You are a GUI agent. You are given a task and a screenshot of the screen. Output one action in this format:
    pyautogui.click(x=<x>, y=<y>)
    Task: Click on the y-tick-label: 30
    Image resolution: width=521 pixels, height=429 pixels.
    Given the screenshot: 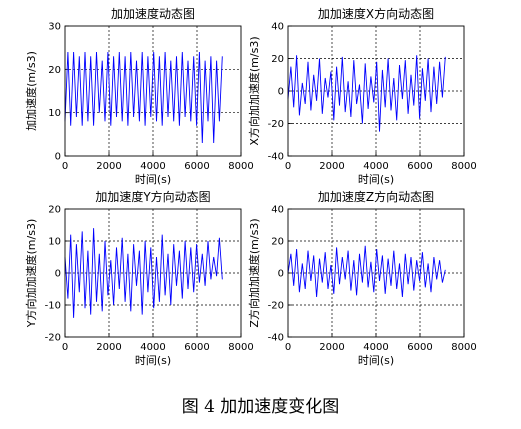 What is the action you would take?
    pyautogui.click(x=54, y=27)
    